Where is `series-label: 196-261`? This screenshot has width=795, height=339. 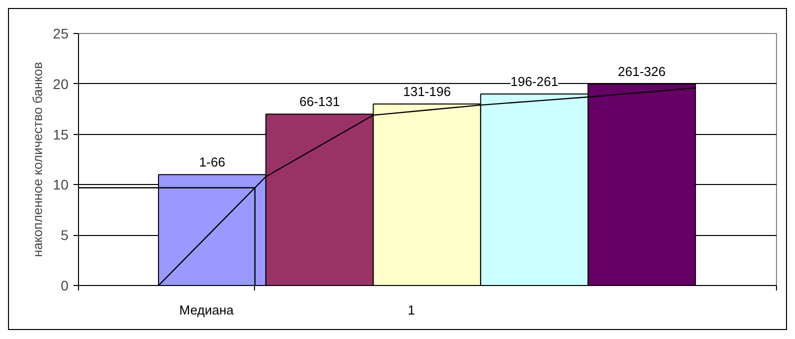 series-label: 196-261 is located at coordinates (534, 81).